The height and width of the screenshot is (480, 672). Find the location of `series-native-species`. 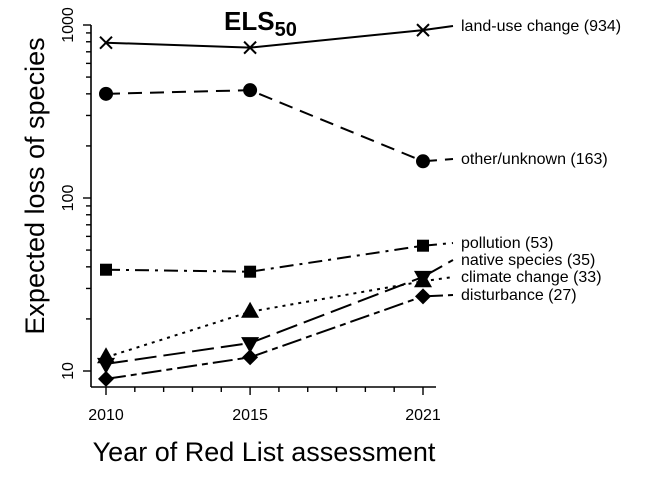

series-native-species is located at coordinates (264, 322).